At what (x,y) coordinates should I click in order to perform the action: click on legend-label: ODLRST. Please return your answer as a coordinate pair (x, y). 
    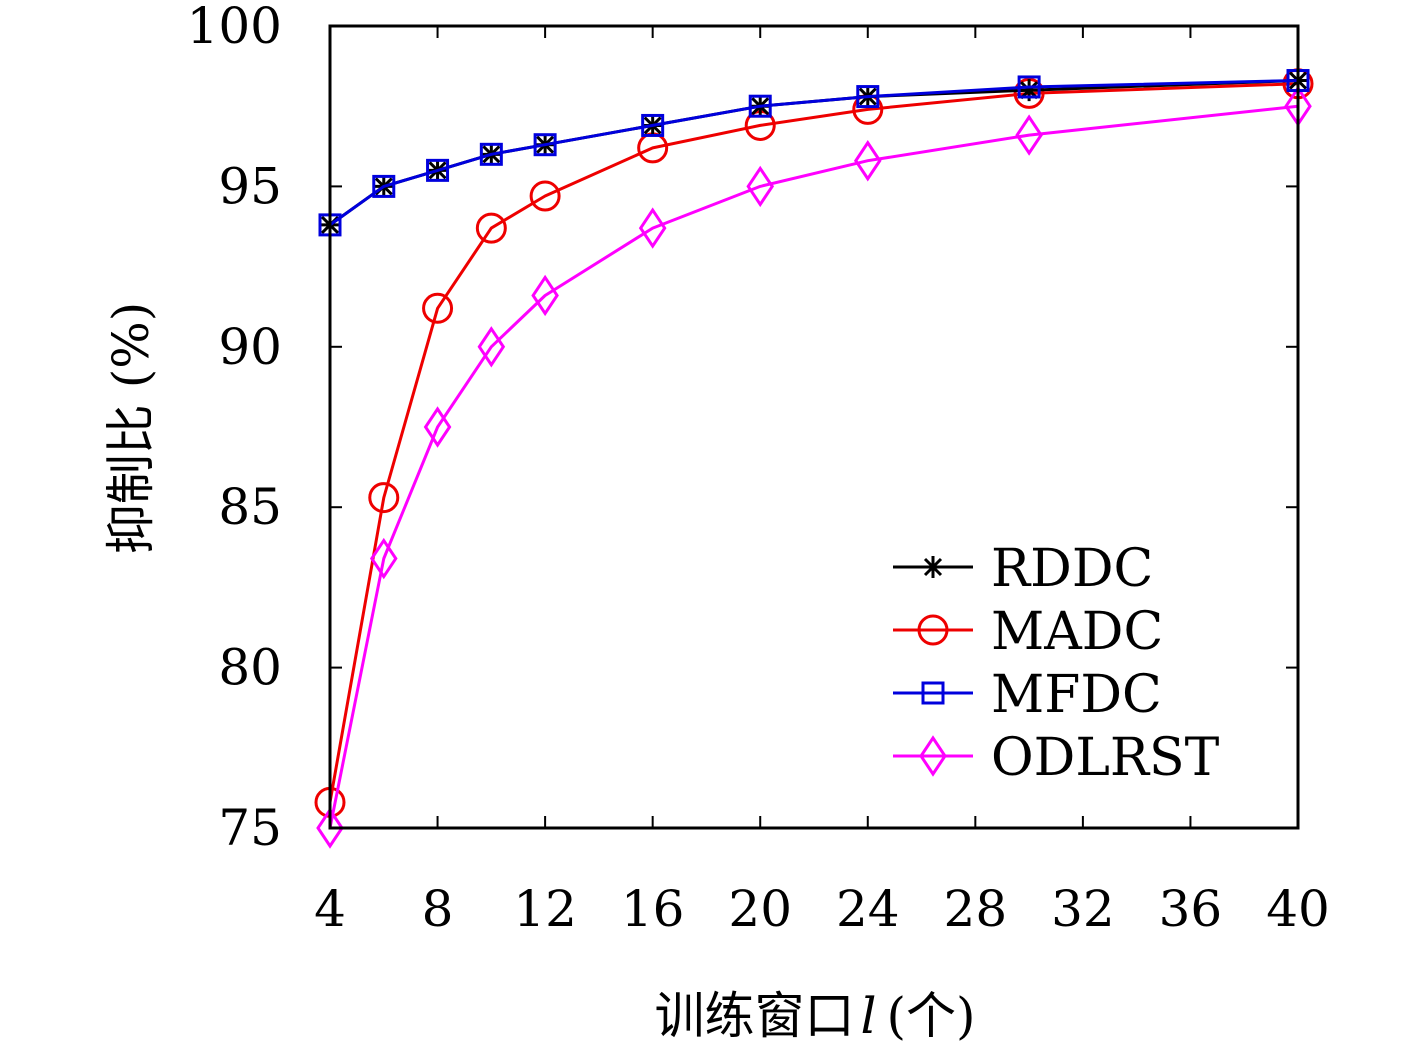
    Looking at the image, I should click on (1105, 758).